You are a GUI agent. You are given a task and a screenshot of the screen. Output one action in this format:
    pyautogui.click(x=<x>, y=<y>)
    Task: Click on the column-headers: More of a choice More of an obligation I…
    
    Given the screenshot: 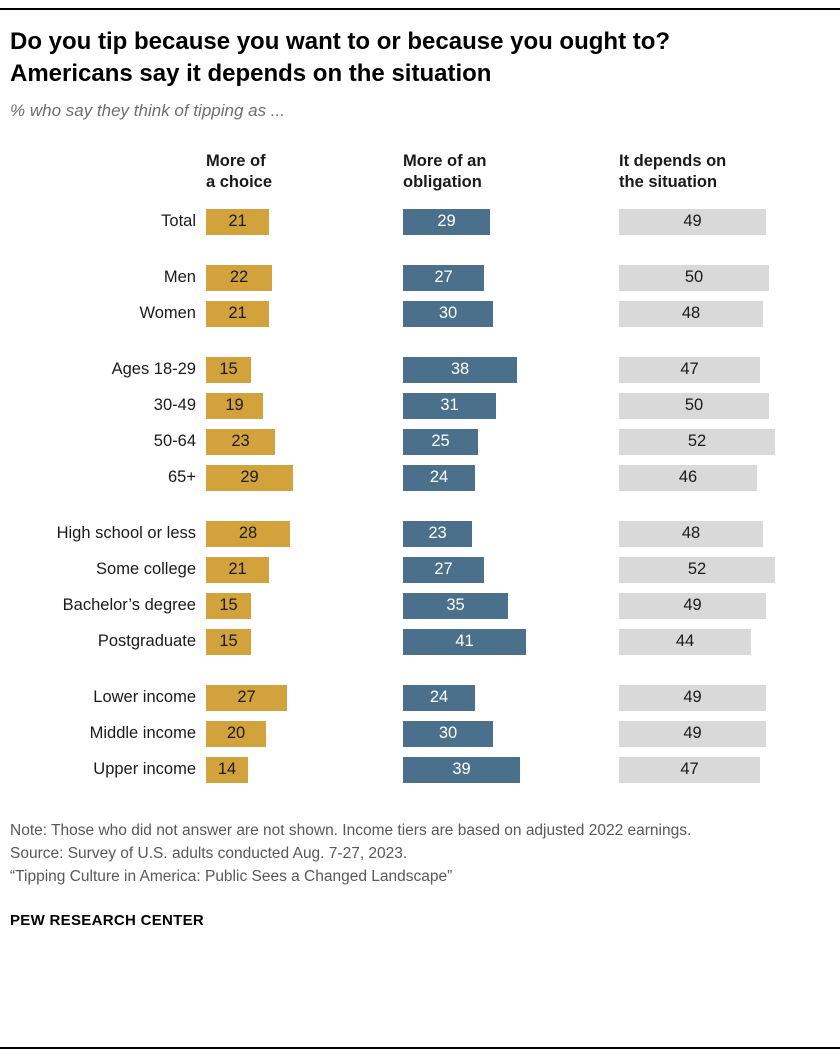 What is the action you would take?
    pyautogui.click(x=420, y=171)
    